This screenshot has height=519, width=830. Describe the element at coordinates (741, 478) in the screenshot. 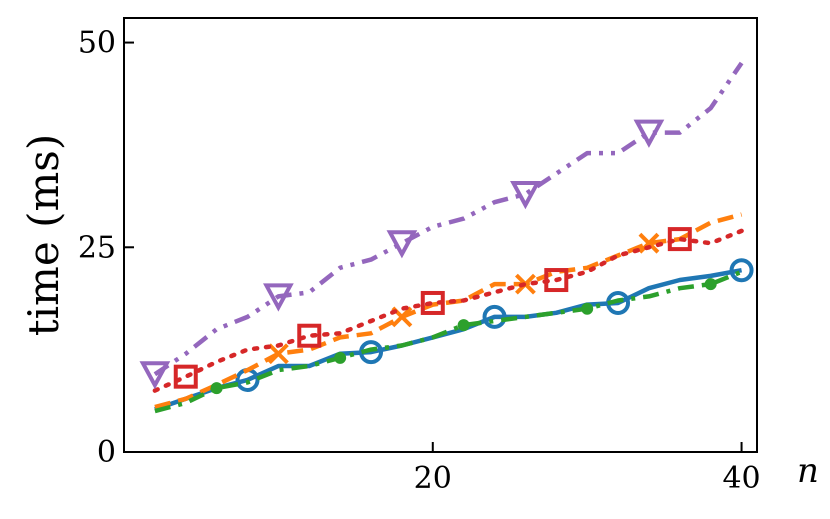

I see `x-tick-label: 40` at that location.